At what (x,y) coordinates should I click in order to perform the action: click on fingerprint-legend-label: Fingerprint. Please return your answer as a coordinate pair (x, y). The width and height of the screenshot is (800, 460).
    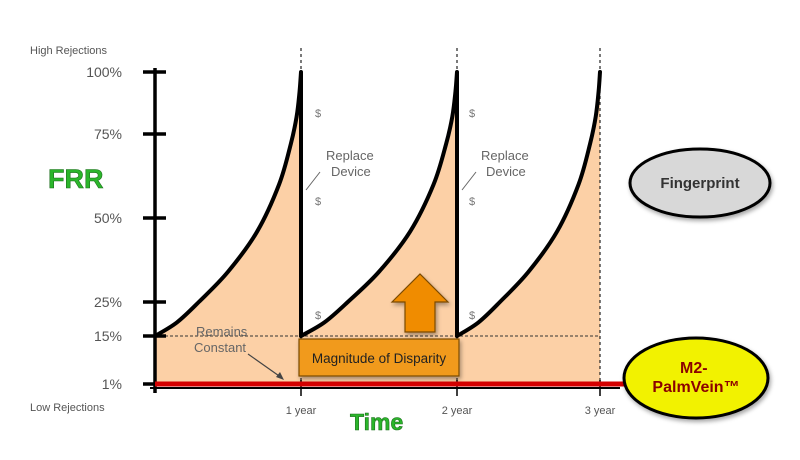
    Looking at the image, I should click on (699, 183).